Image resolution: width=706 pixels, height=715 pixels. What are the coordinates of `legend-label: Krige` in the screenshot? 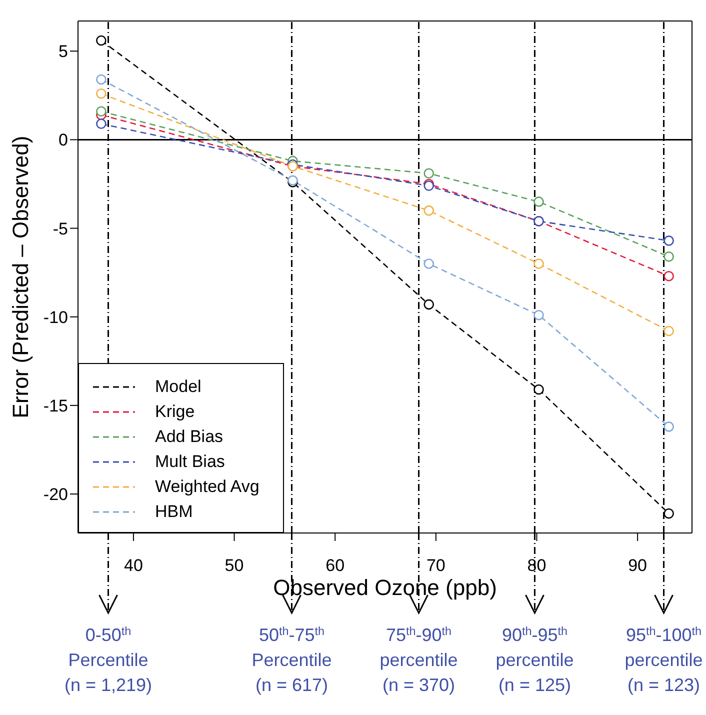 It's located at (175, 412).